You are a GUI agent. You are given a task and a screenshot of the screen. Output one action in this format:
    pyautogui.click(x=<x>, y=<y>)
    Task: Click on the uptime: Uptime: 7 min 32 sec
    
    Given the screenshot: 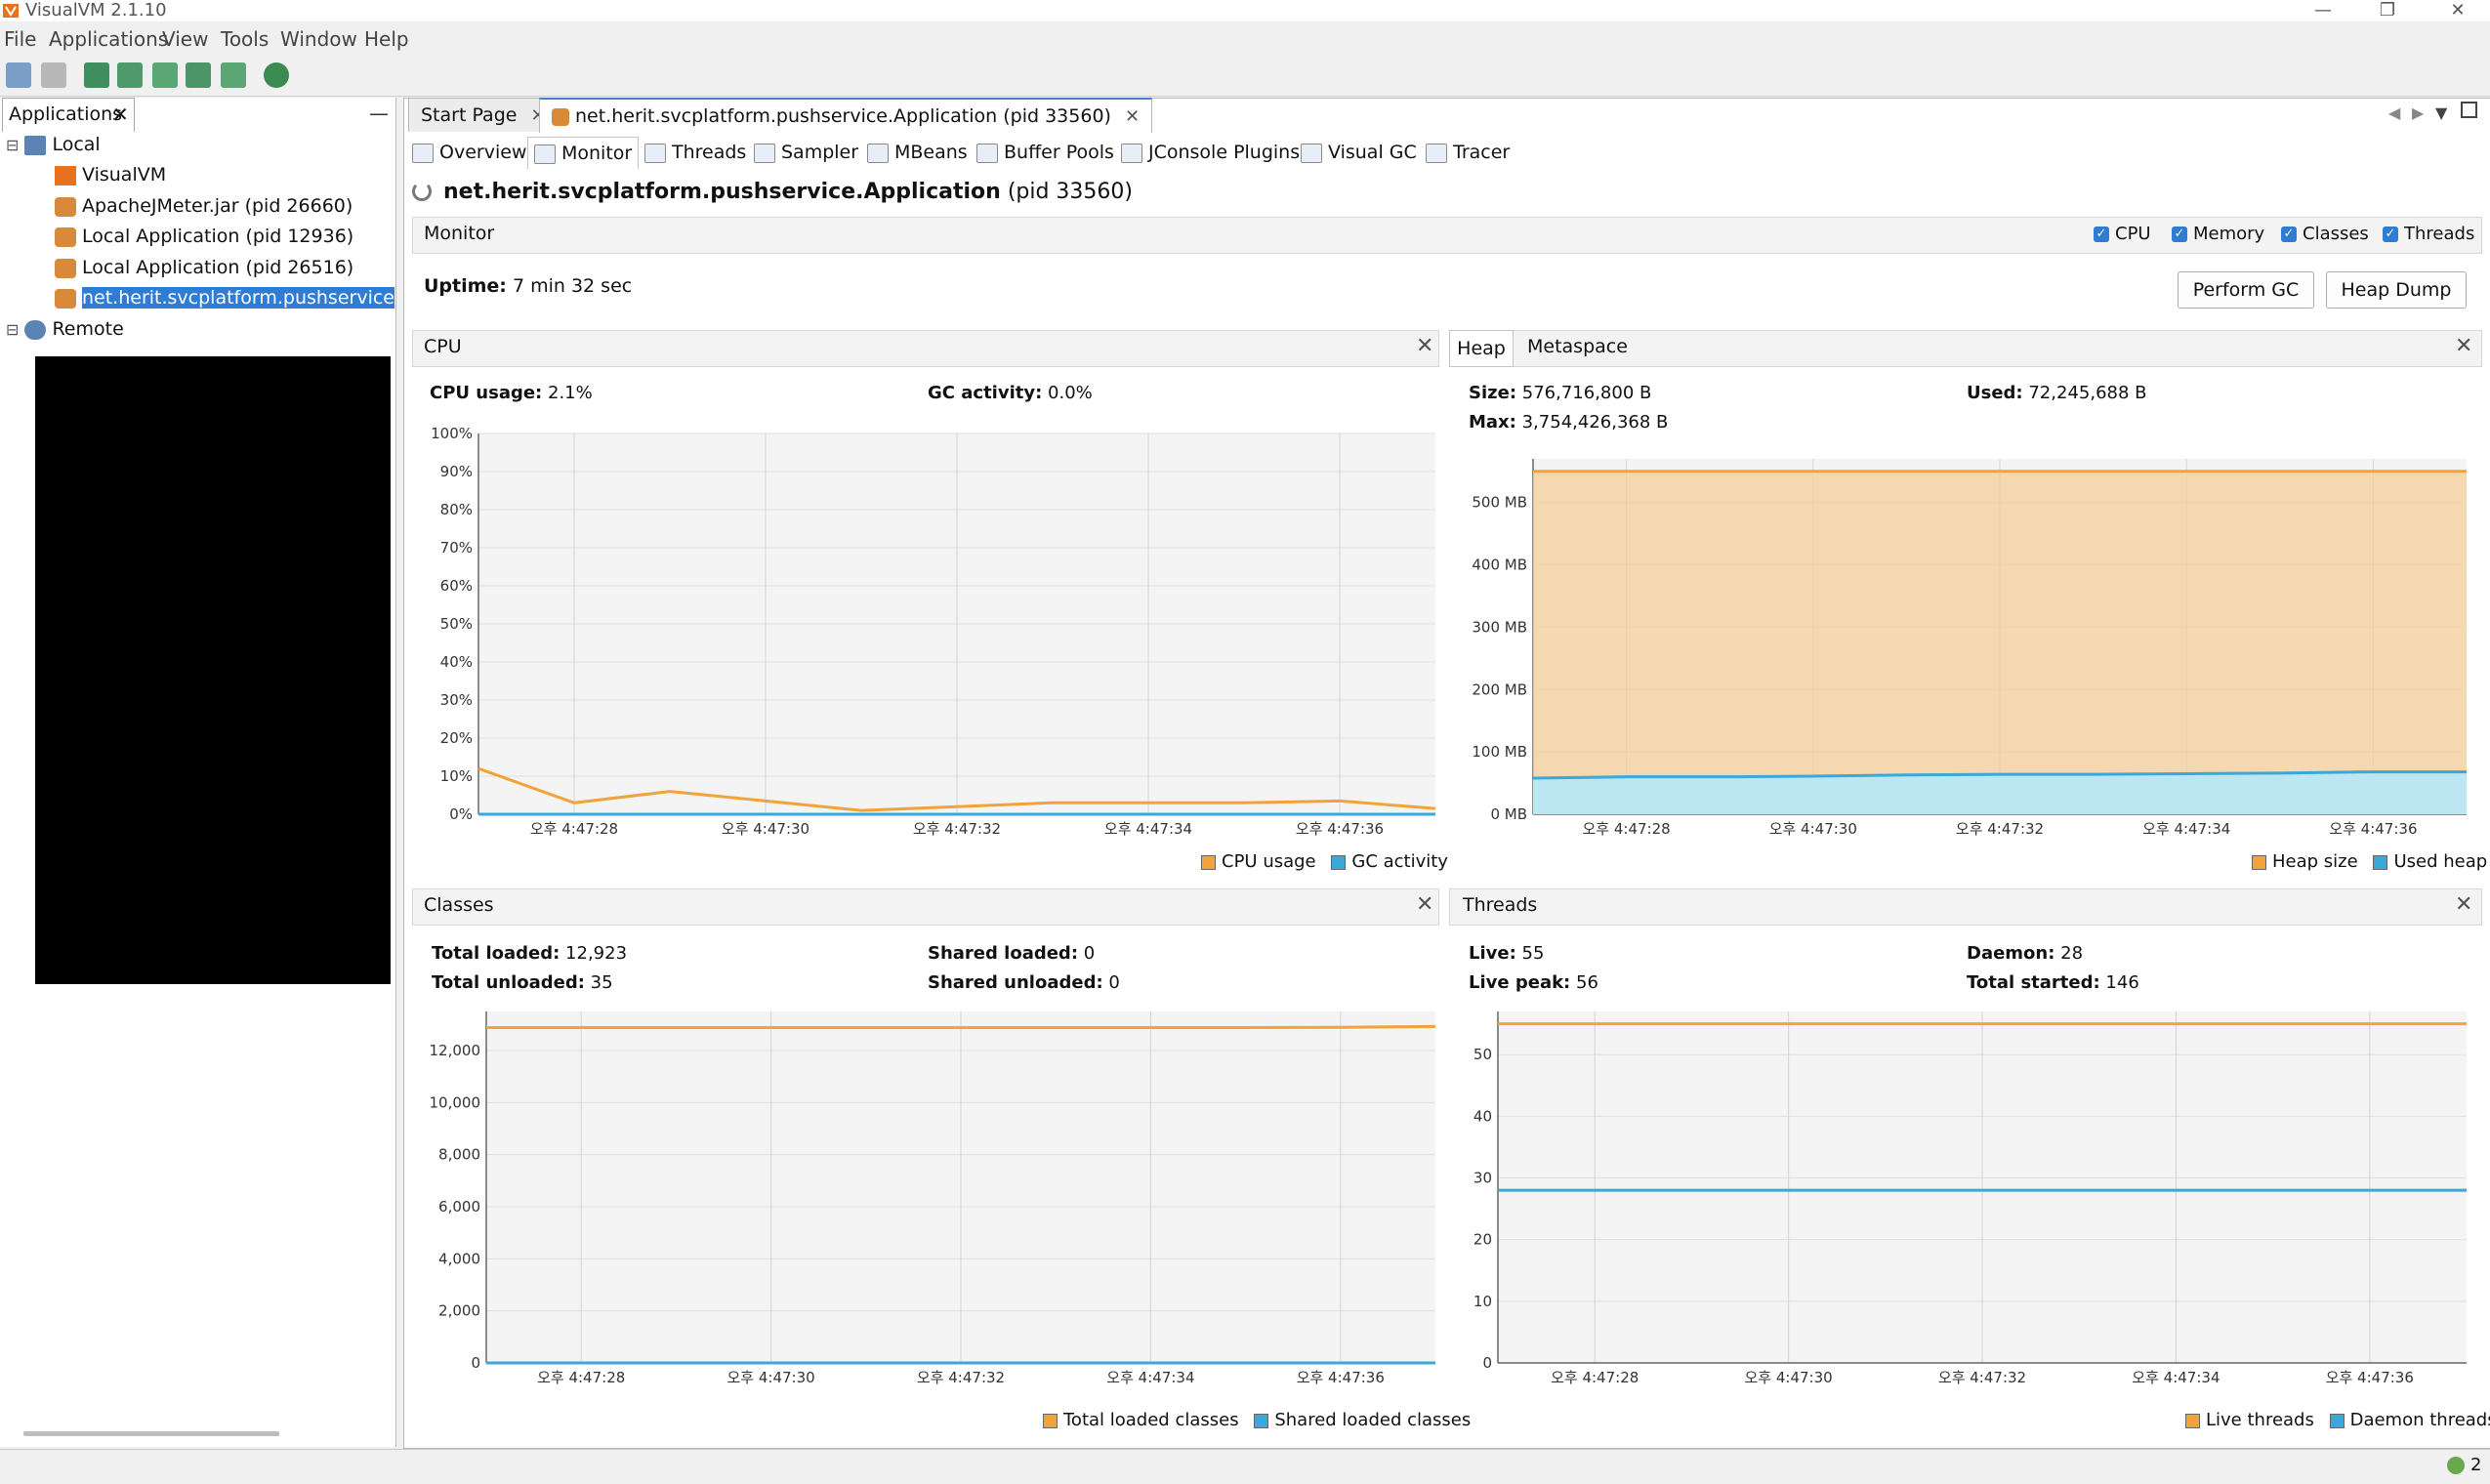 What is the action you would take?
    pyautogui.click(x=528, y=286)
    